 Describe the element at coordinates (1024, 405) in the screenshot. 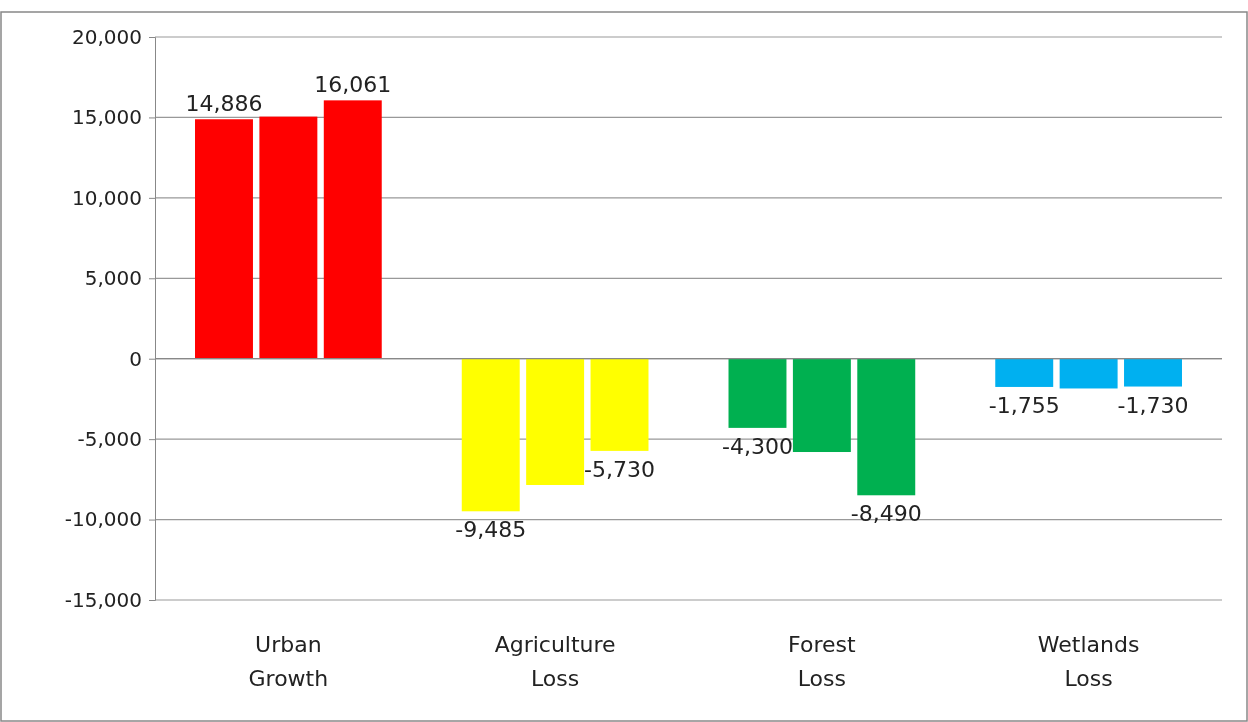

I see `data-label: -1,755` at that location.